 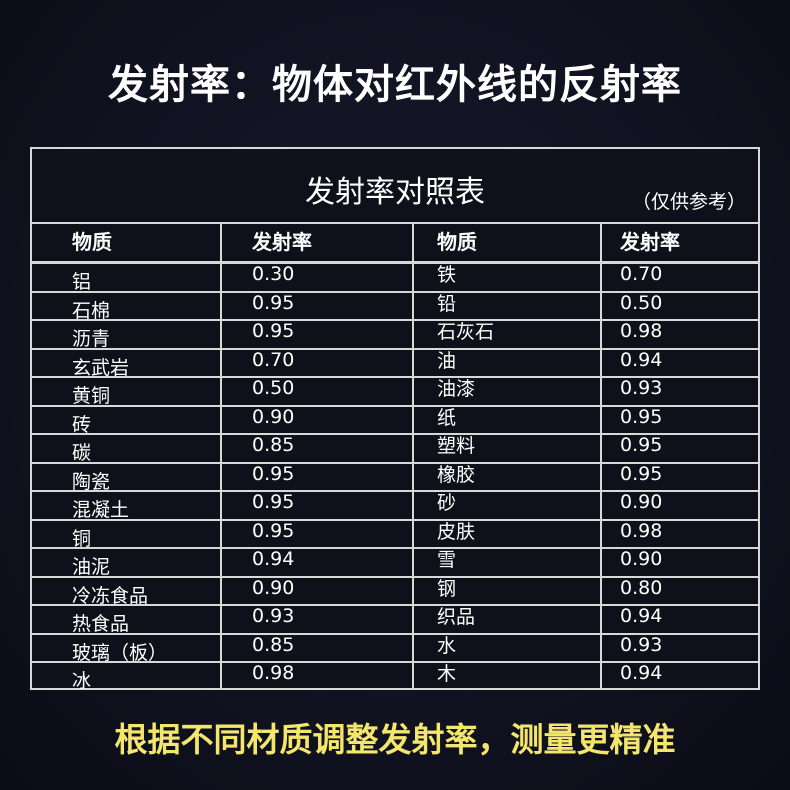 What do you see at coordinates (273, 359) in the screenshot?
I see `cell-emissivity: 0.70` at bounding box center [273, 359].